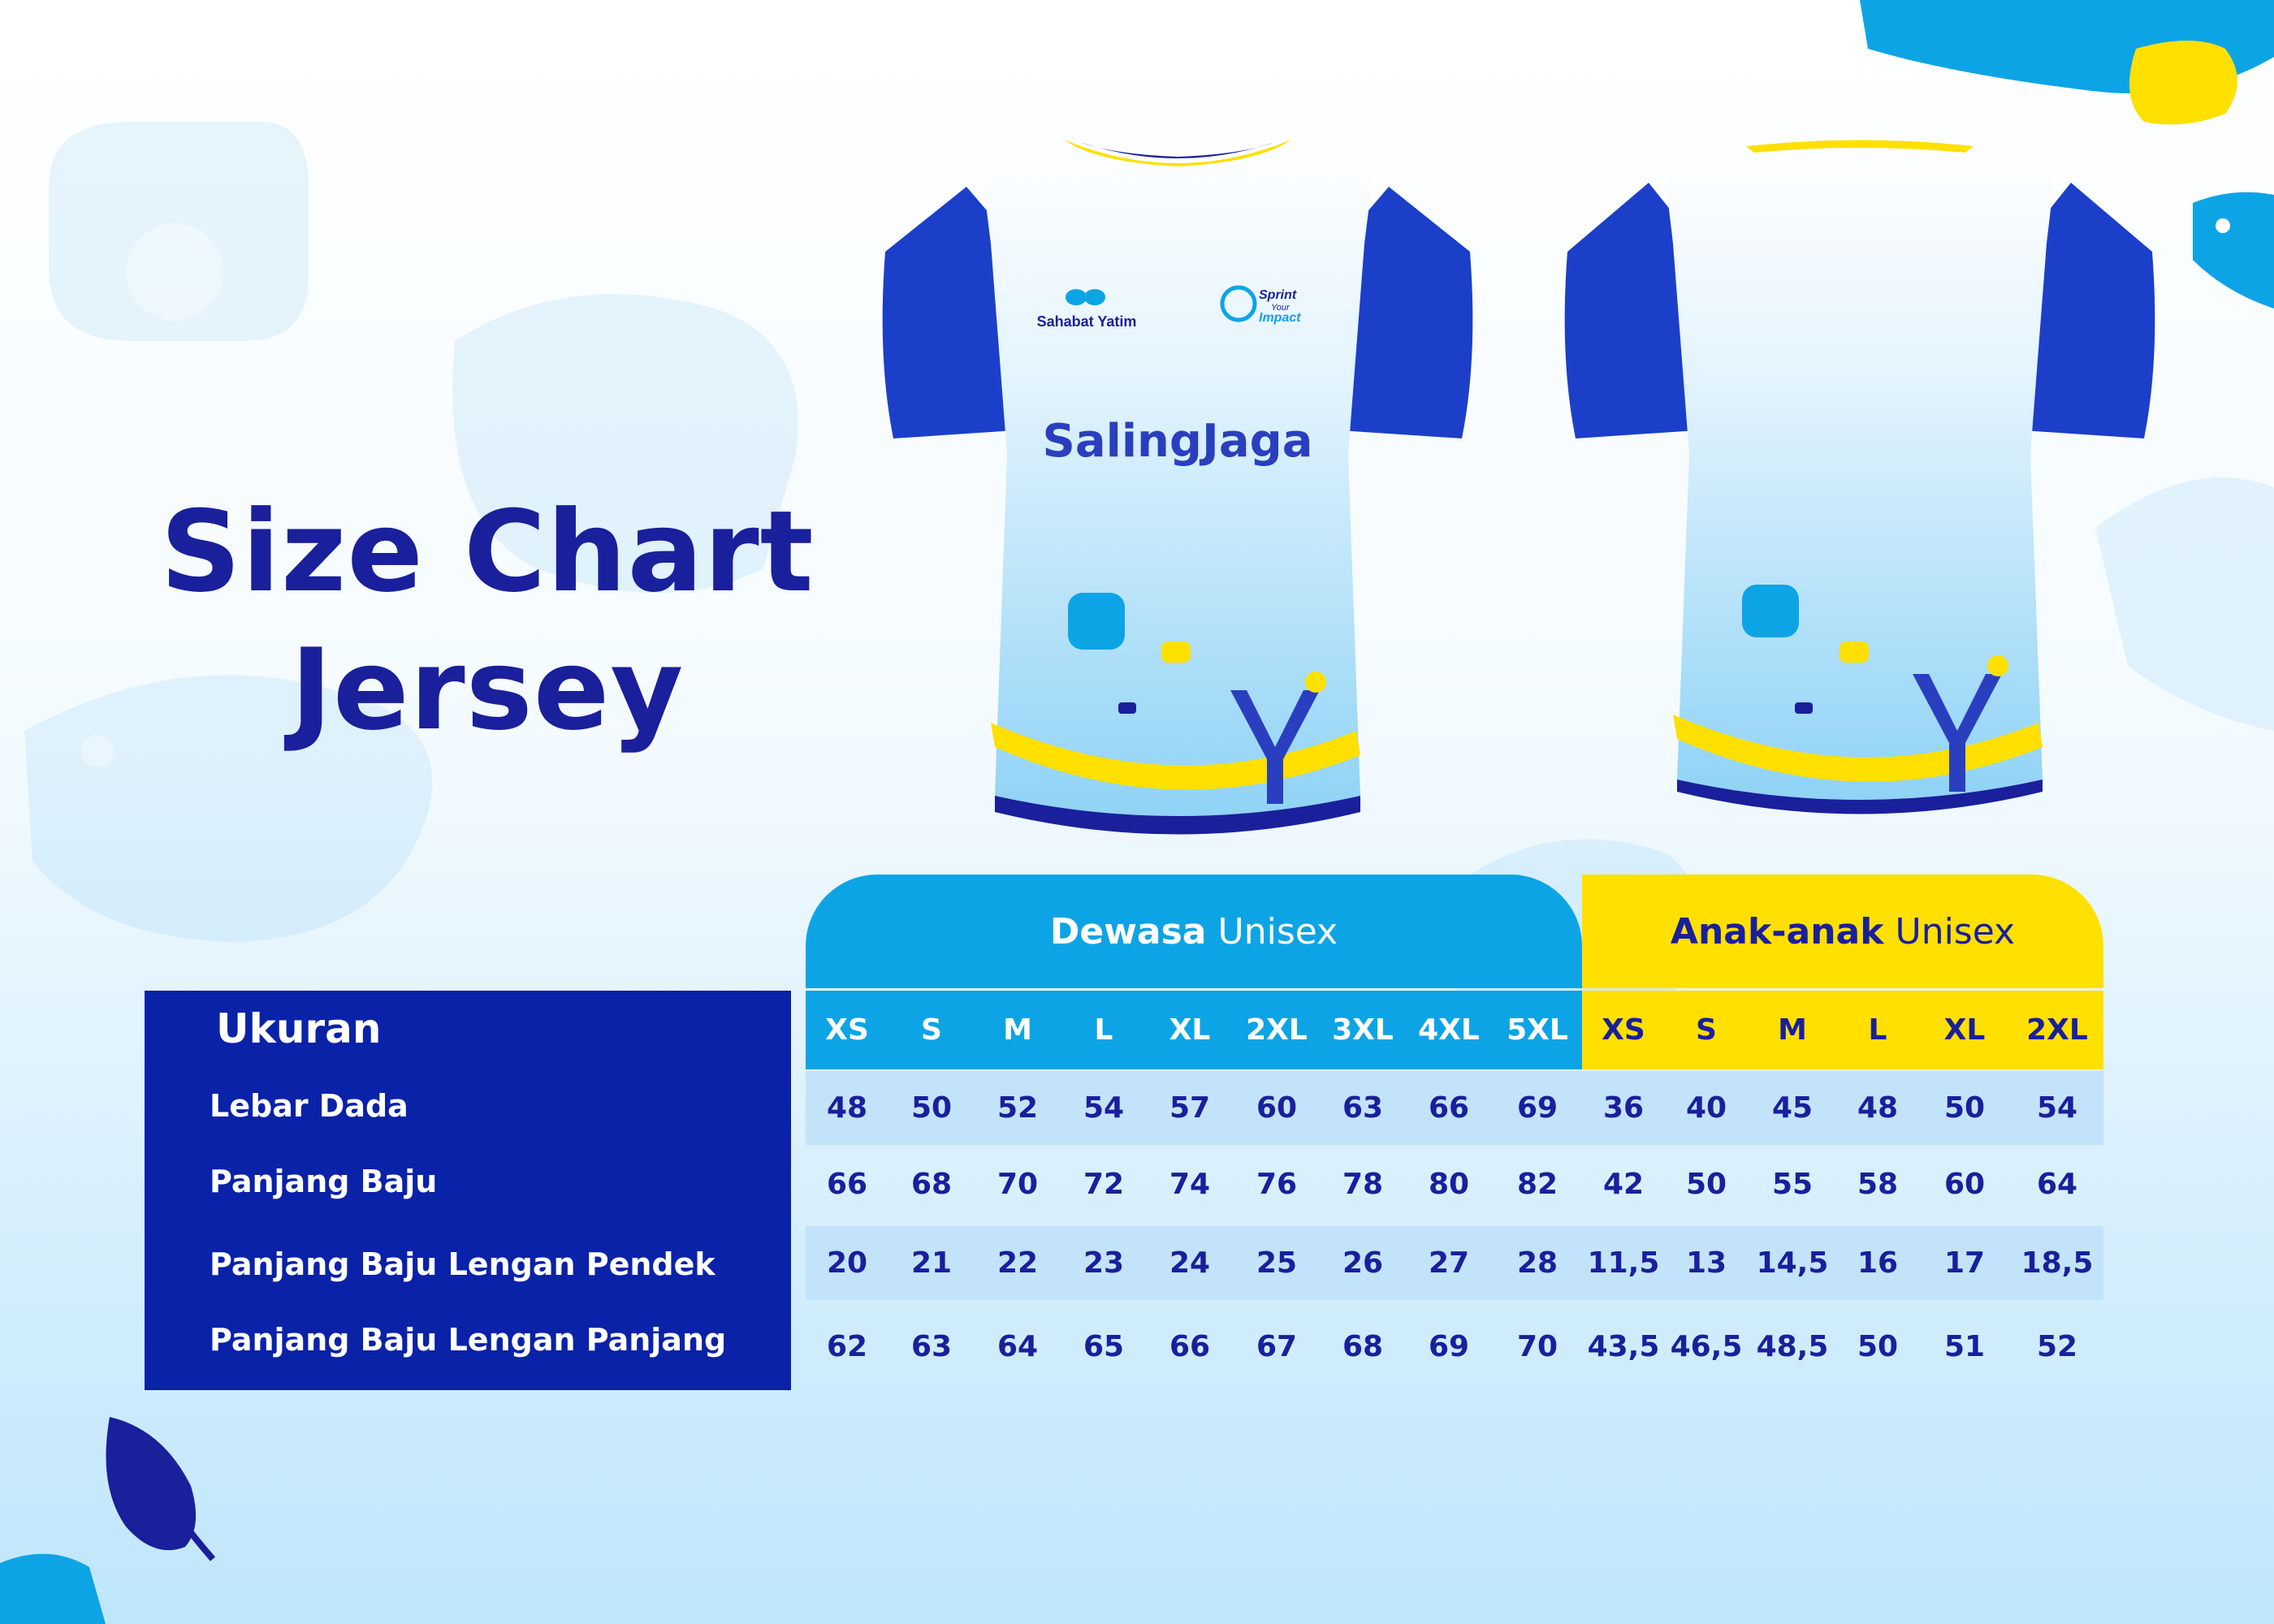 The image size is (2274, 1624). I want to click on table-cell-kids: 58, so click(1878, 1185).